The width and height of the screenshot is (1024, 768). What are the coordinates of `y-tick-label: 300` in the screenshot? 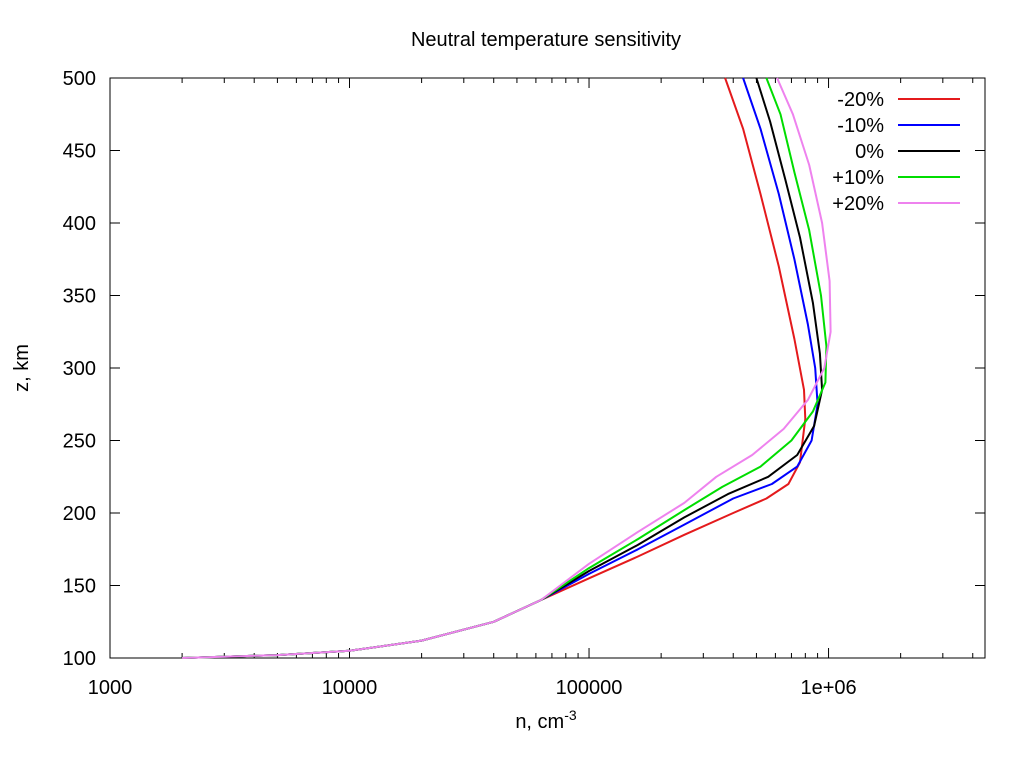 It's located at (79, 369).